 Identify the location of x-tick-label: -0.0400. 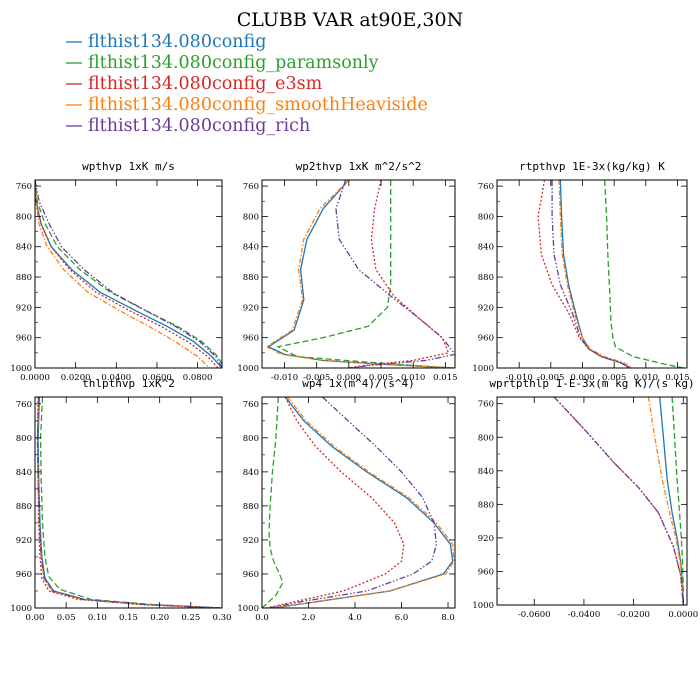
(584, 615).